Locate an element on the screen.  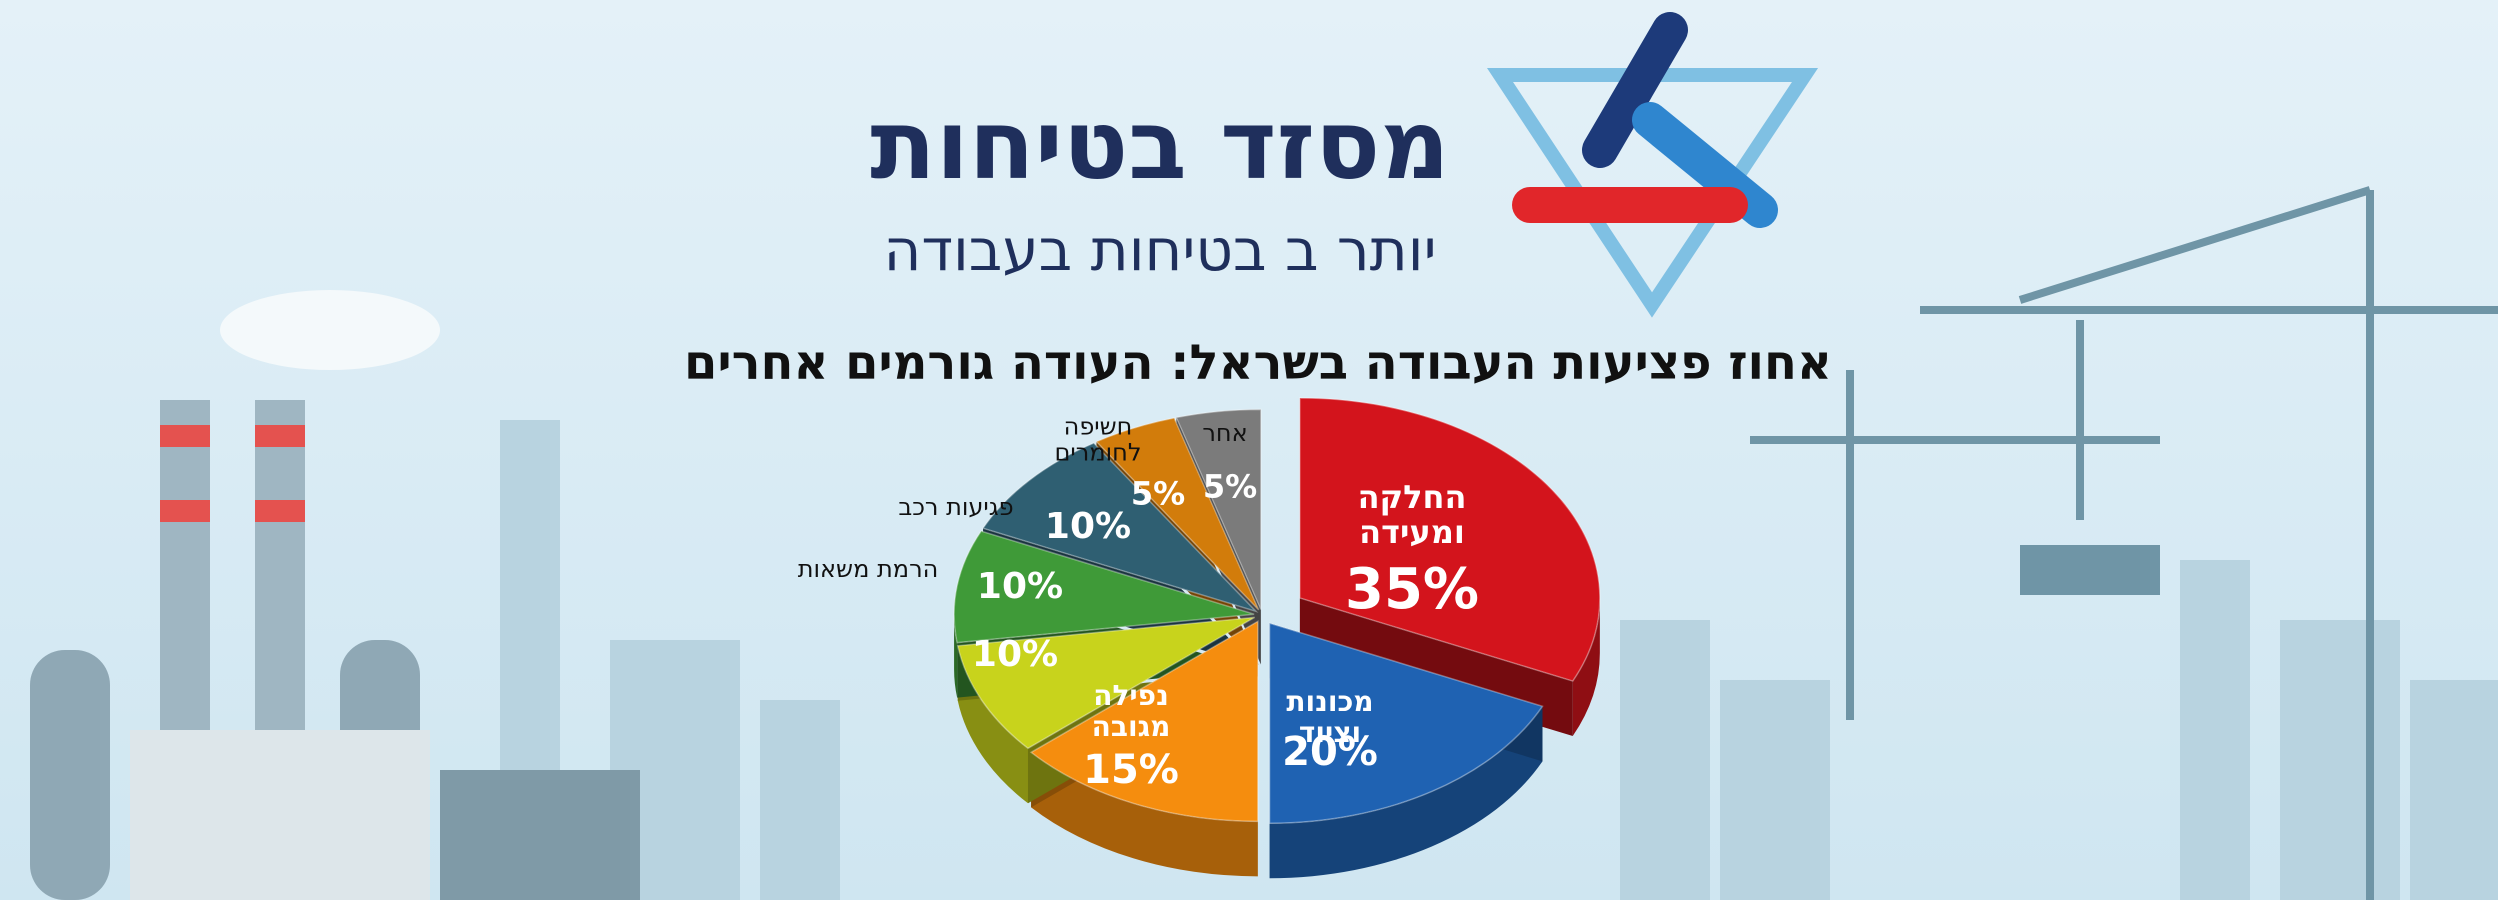
slice-name-label: מכונות וציוד is located at coordinates (1330, 717).